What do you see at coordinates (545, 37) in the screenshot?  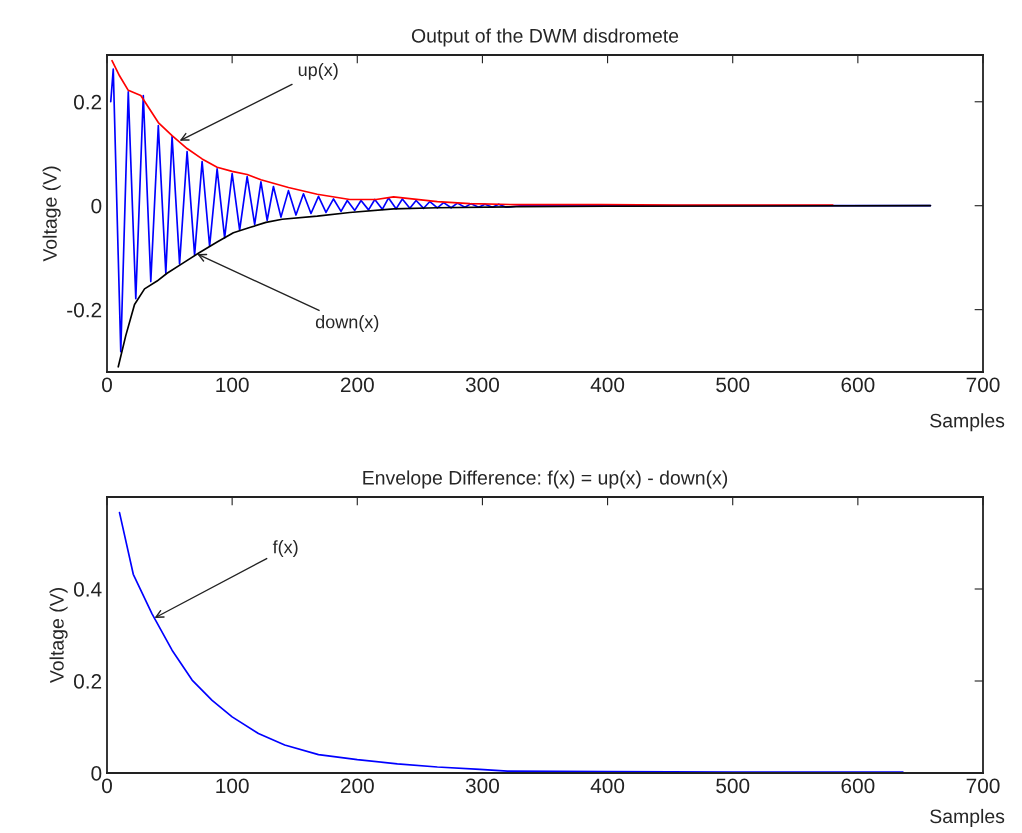 I see `chart-title: Output of the DWM disdromete` at bounding box center [545, 37].